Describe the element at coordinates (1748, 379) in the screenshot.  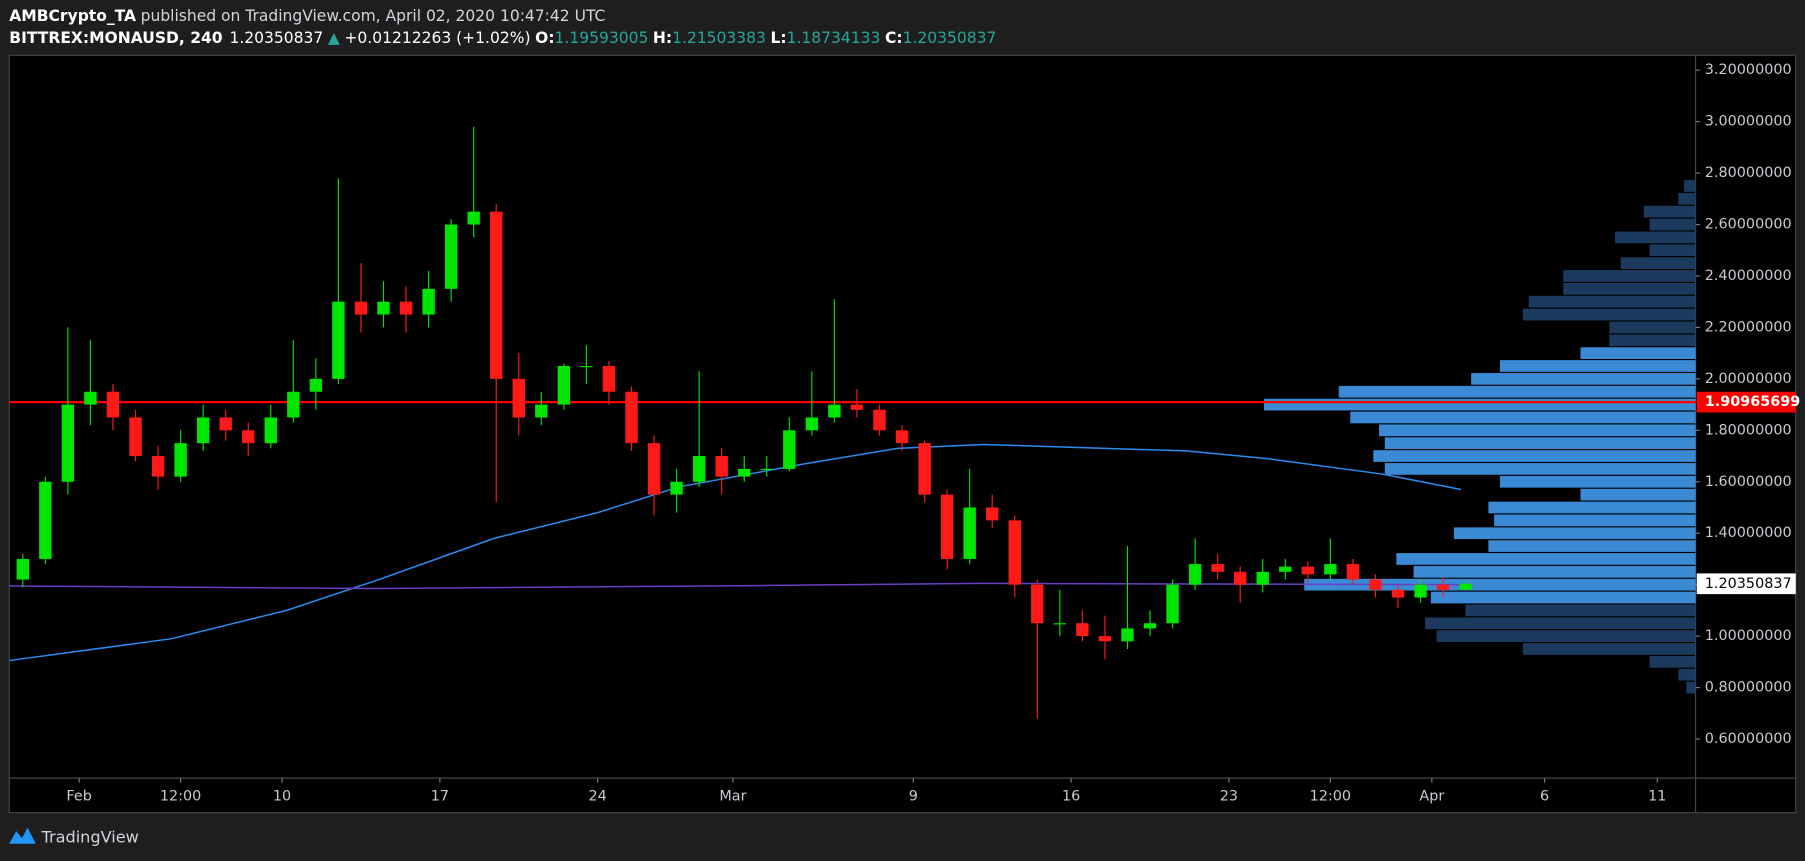
I see `y-tick-label: 2.00000000` at that location.